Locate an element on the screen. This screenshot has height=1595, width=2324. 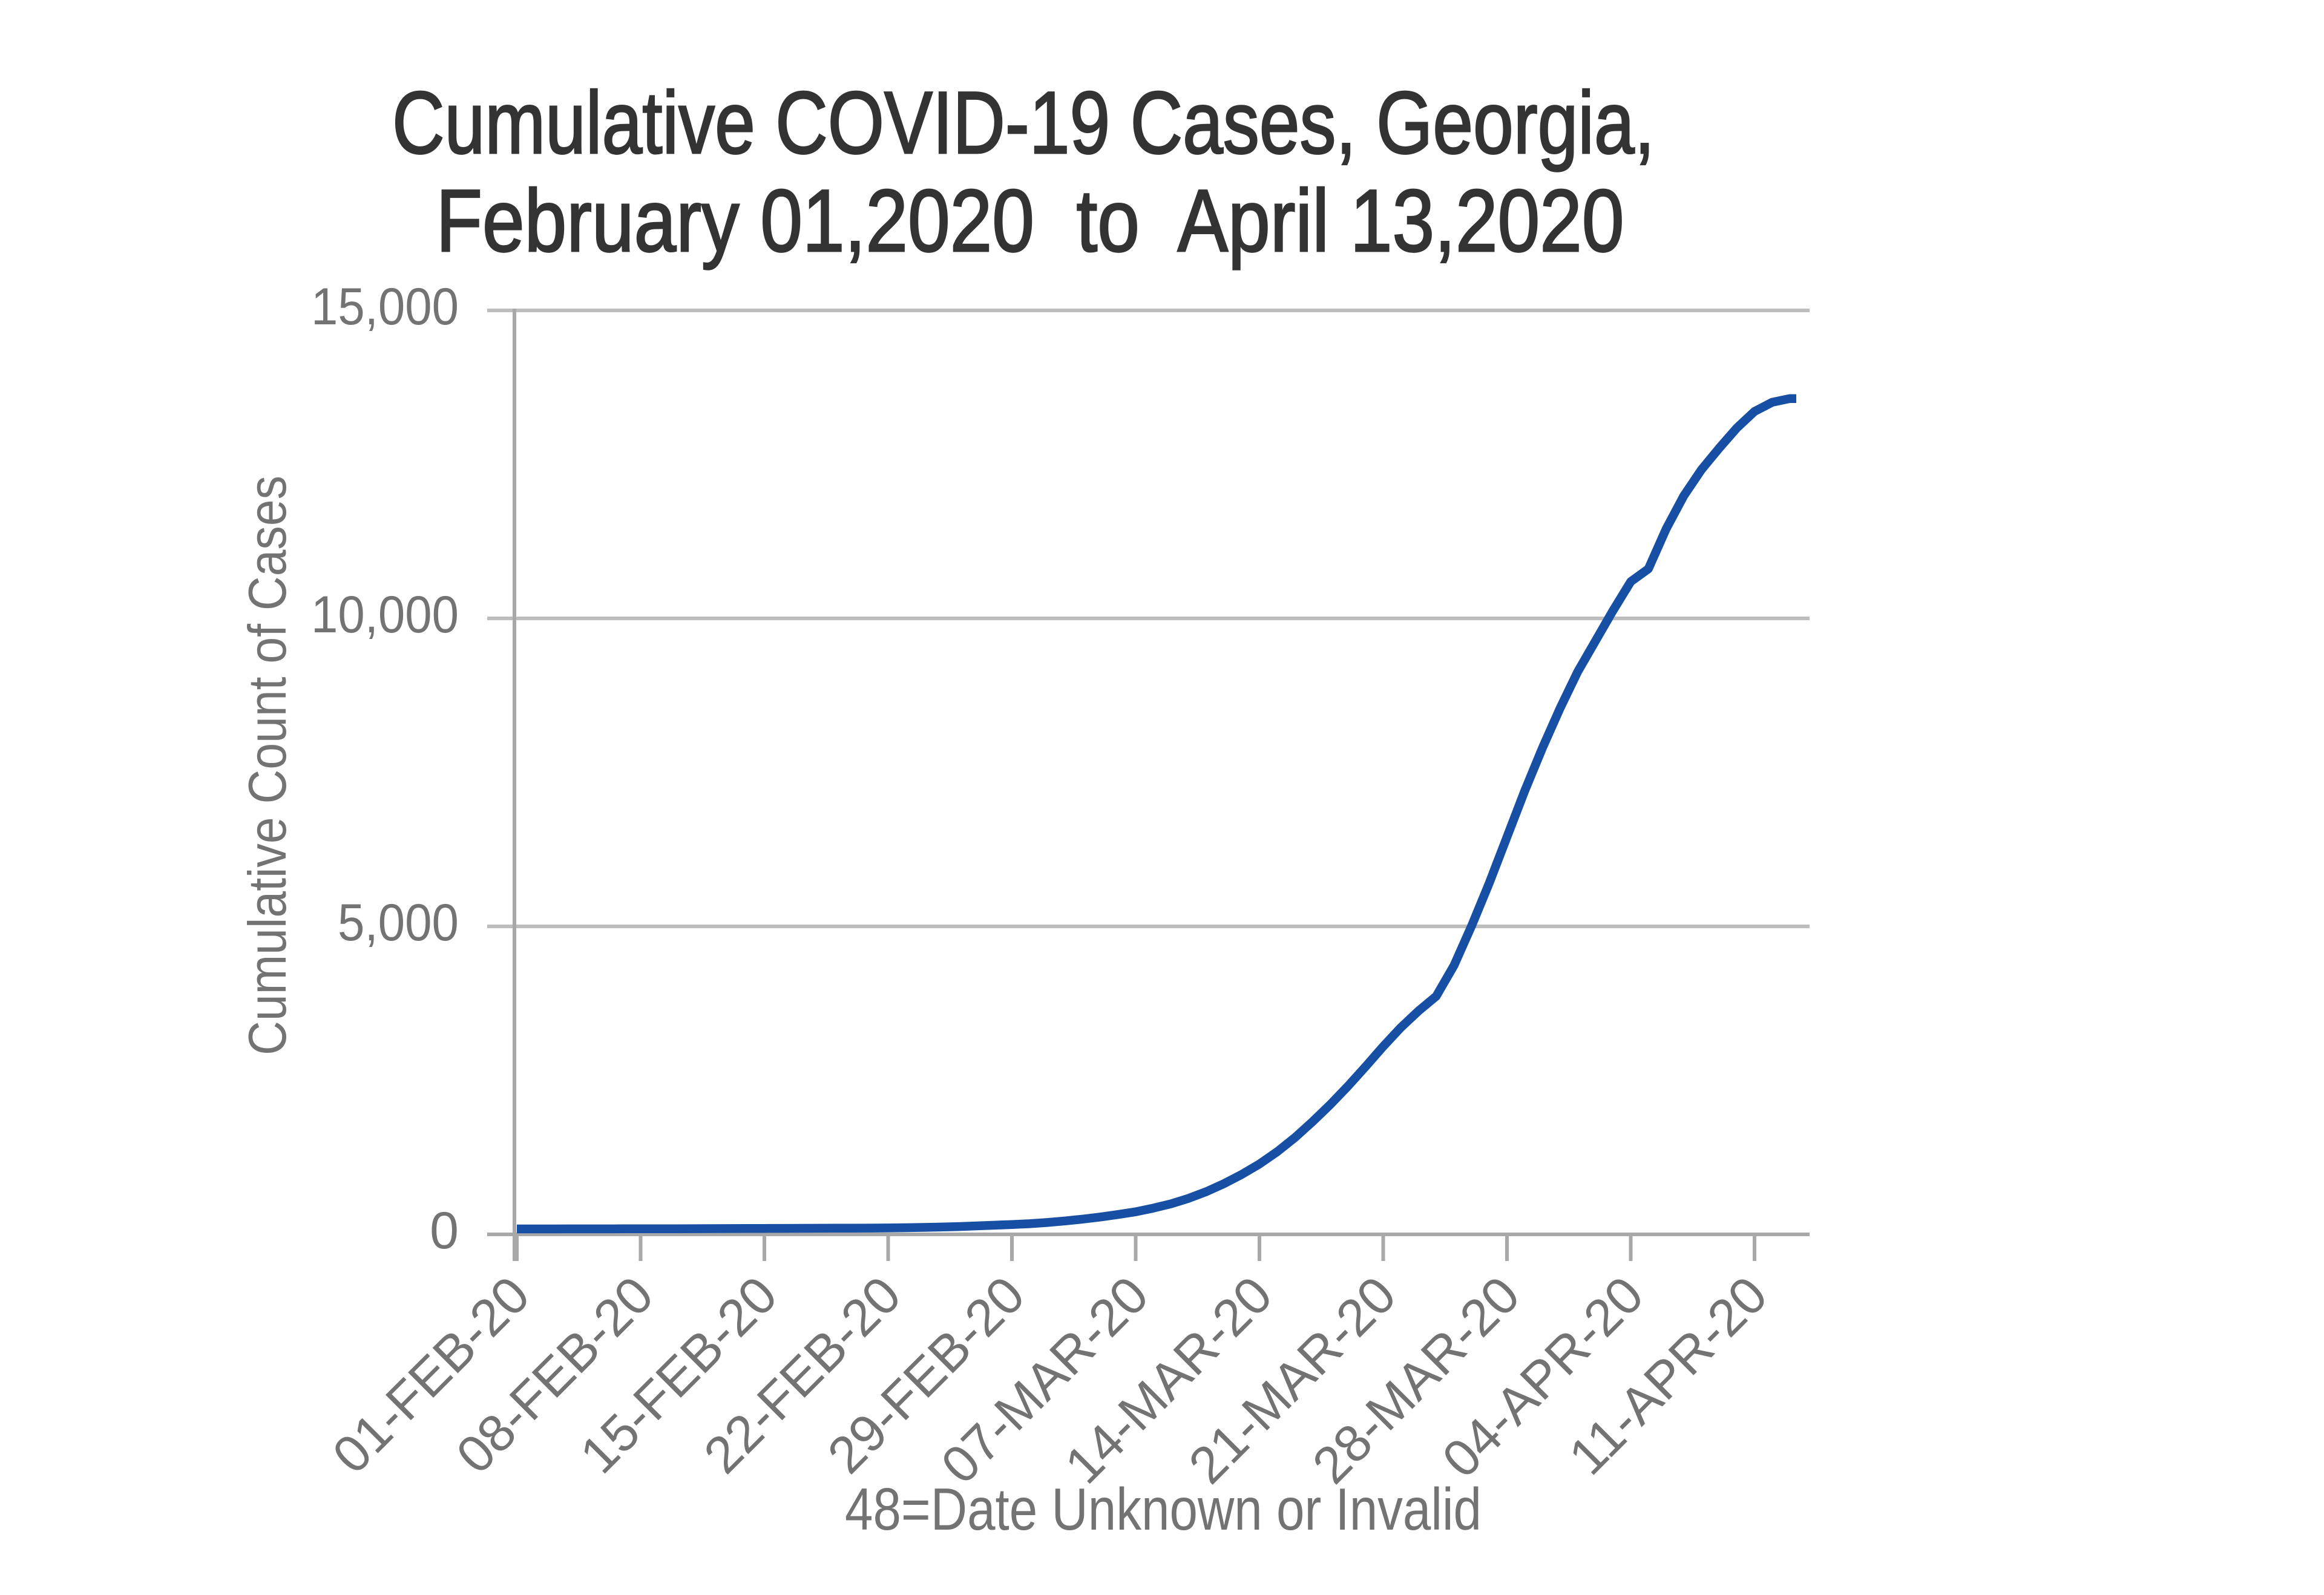
svg-text: 0 is located at coordinates (444, 1231).